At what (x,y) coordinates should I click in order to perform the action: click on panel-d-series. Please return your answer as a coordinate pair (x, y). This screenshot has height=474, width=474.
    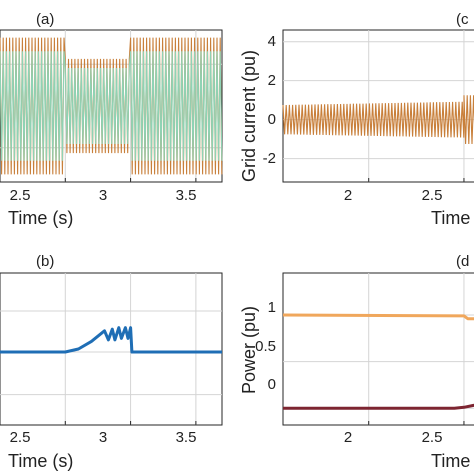
    Looking at the image, I should click on (378, 361).